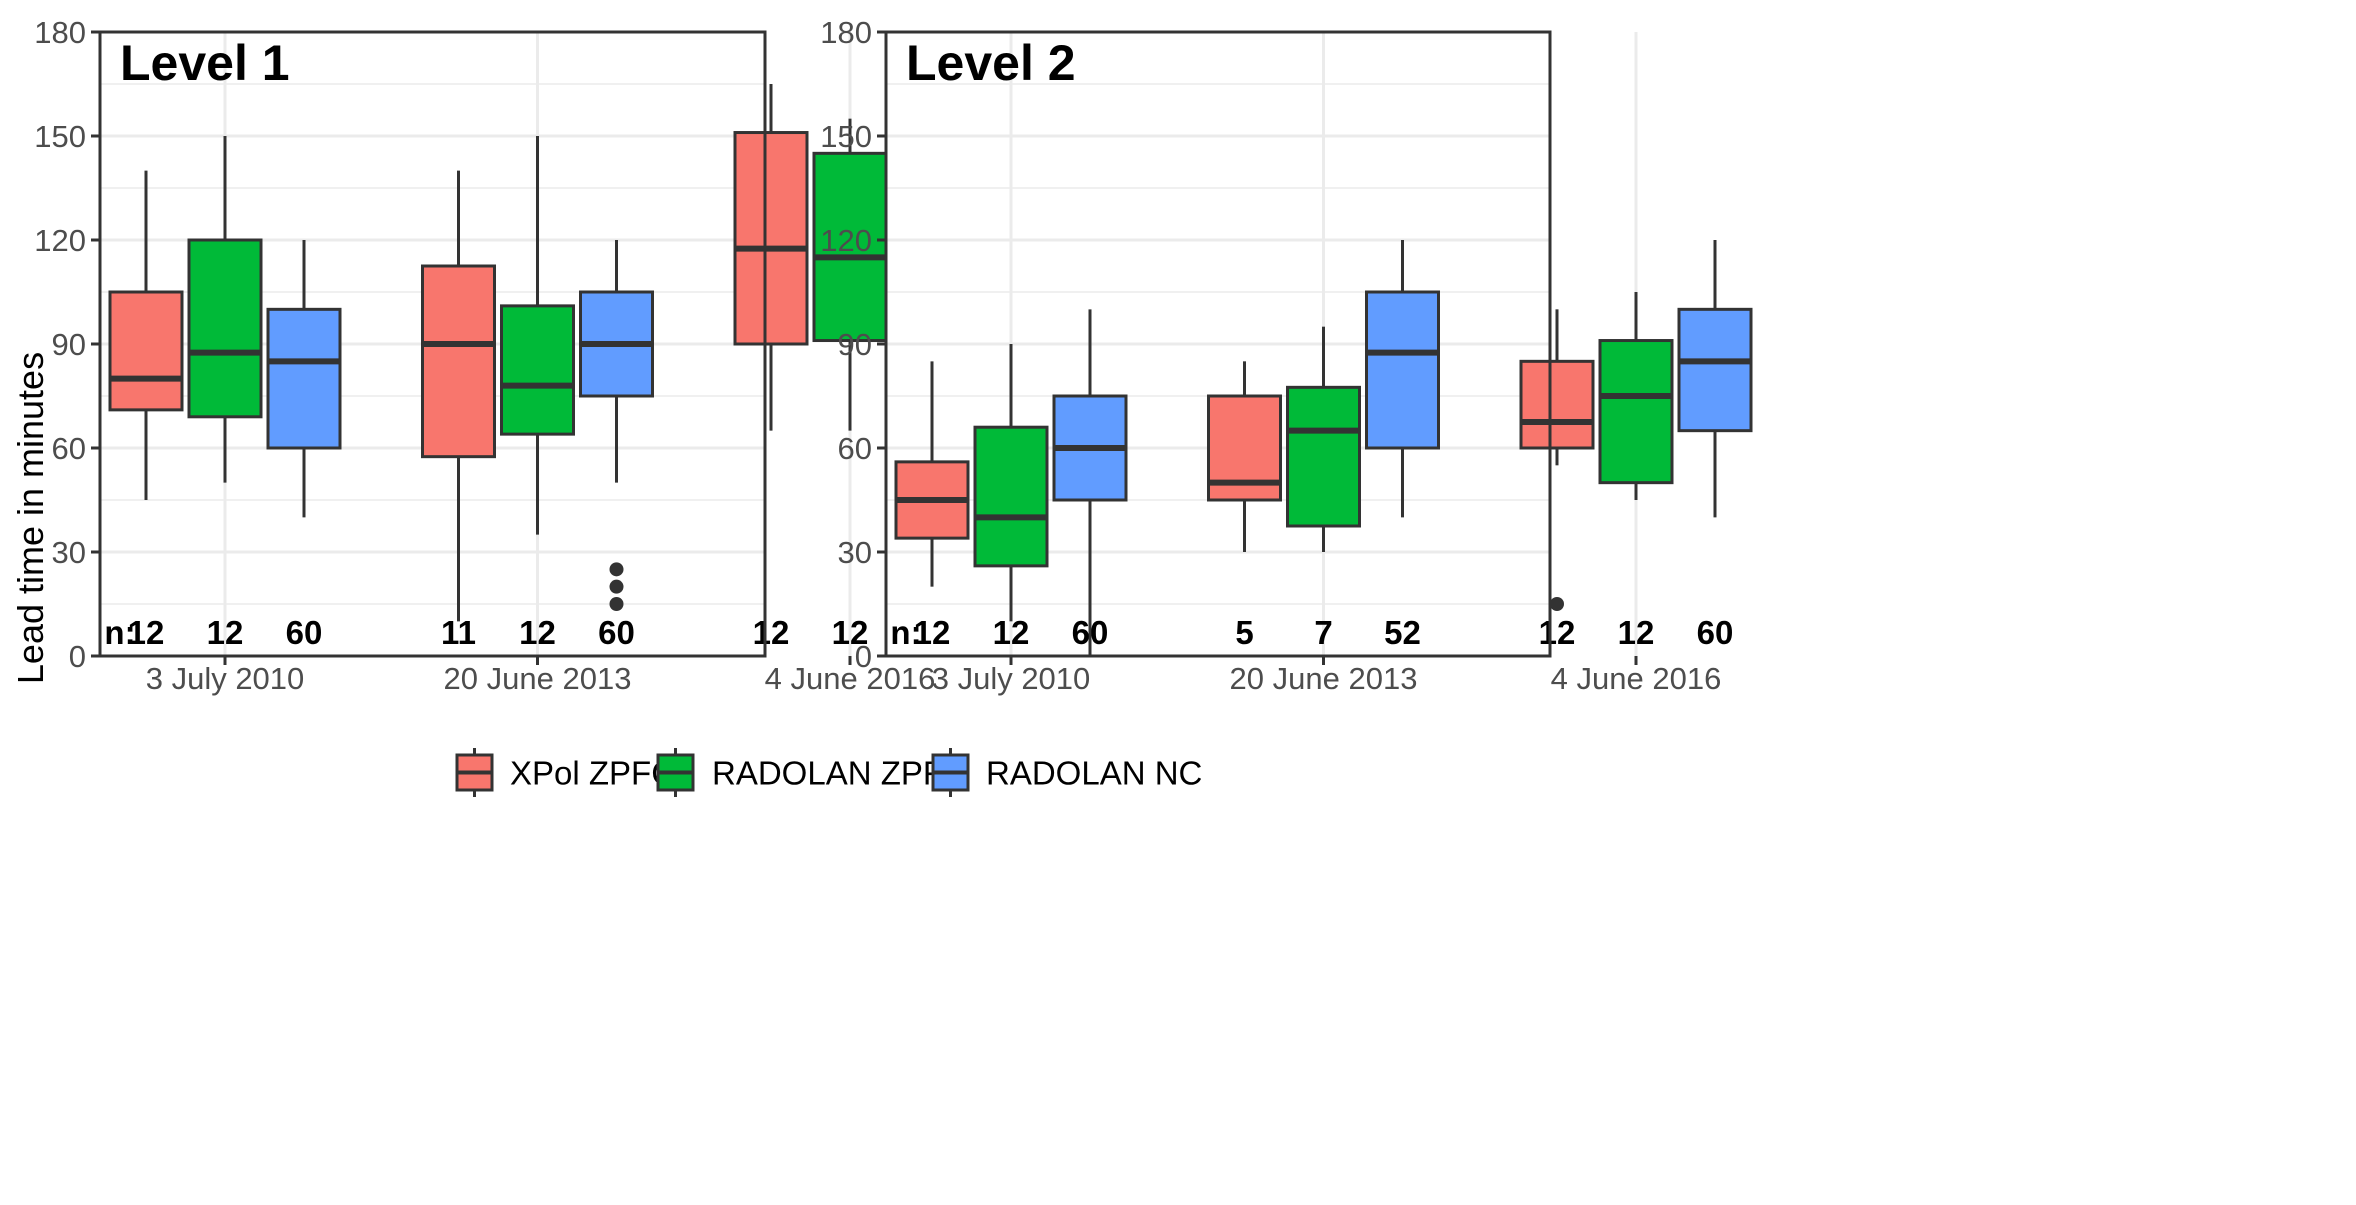  Describe the element at coordinates (1323, 632) in the screenshot. I see `n-label: 7` at that location.